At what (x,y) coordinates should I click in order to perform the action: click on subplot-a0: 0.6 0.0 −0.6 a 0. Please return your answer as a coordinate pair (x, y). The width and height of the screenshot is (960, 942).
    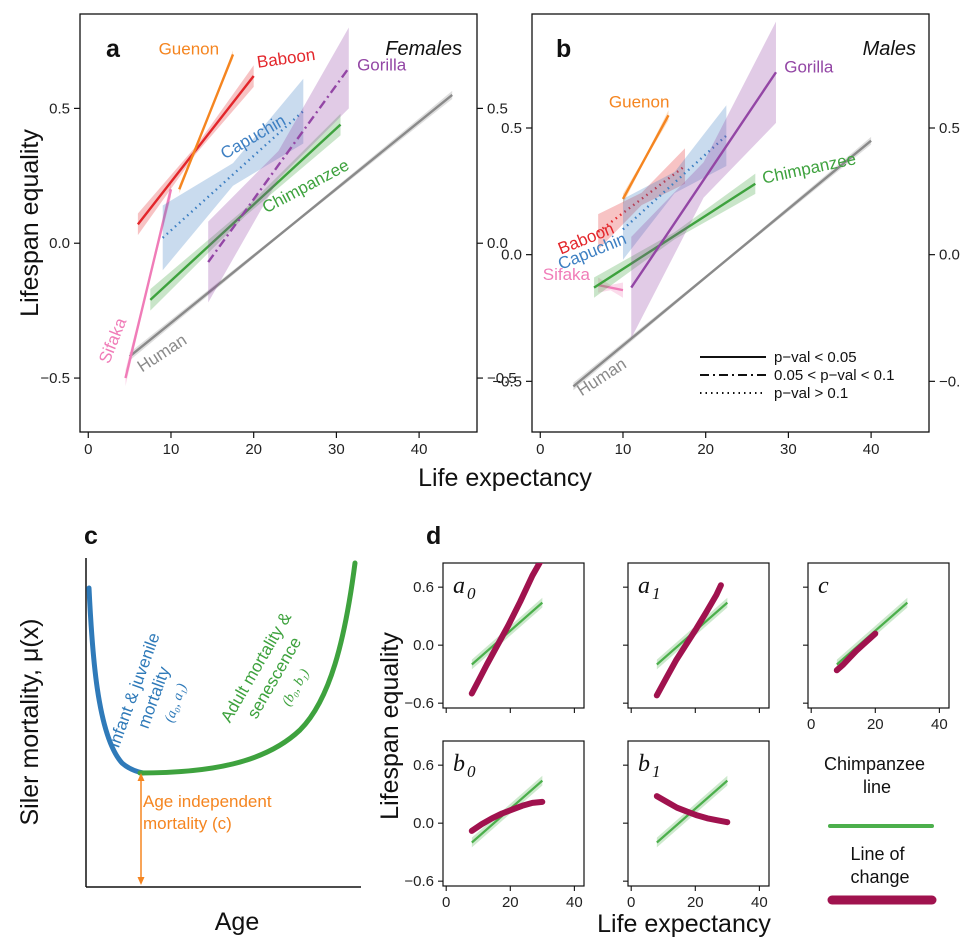
    Looking at the image, I should click on (494, 637).